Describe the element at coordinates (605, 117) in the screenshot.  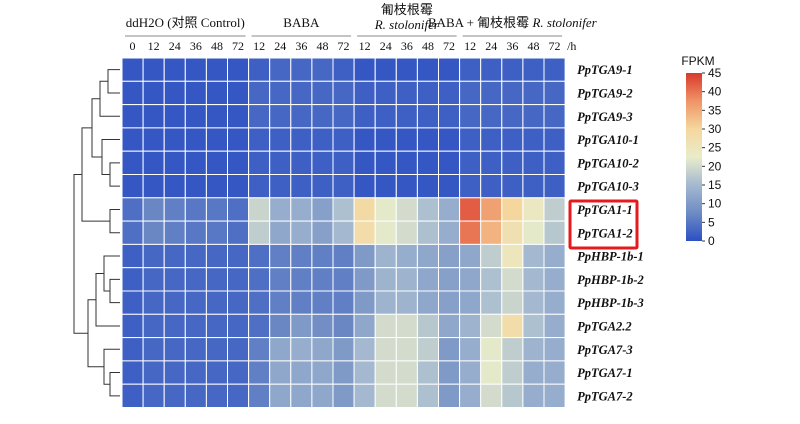
I see `row-label: PpTGA9-3` at that location.